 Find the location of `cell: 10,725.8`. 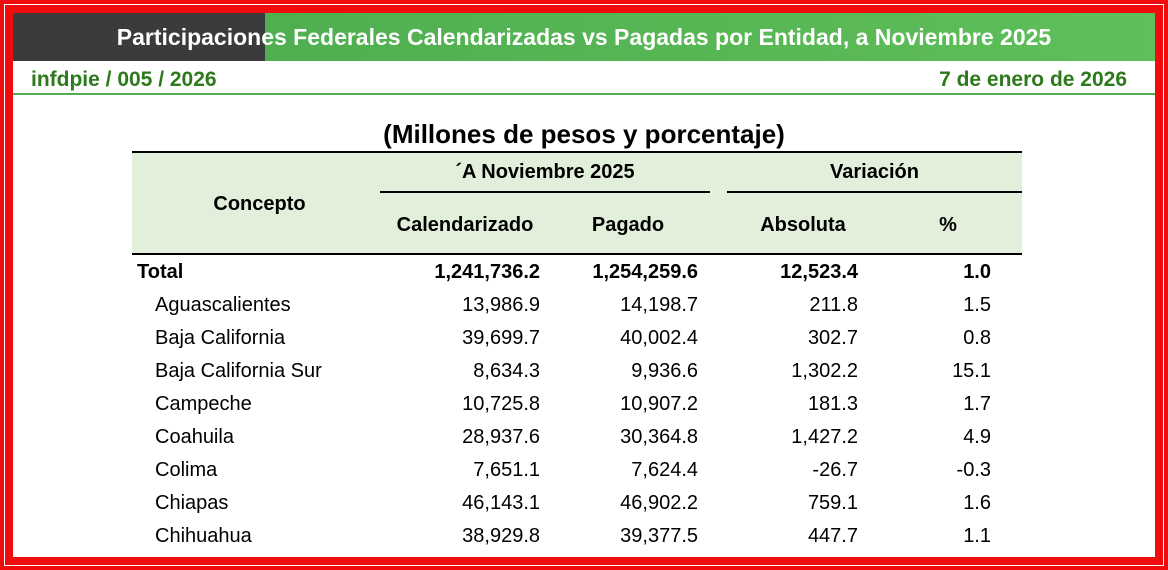

cell: 10,725.8 is located at coordinates (501, 404).